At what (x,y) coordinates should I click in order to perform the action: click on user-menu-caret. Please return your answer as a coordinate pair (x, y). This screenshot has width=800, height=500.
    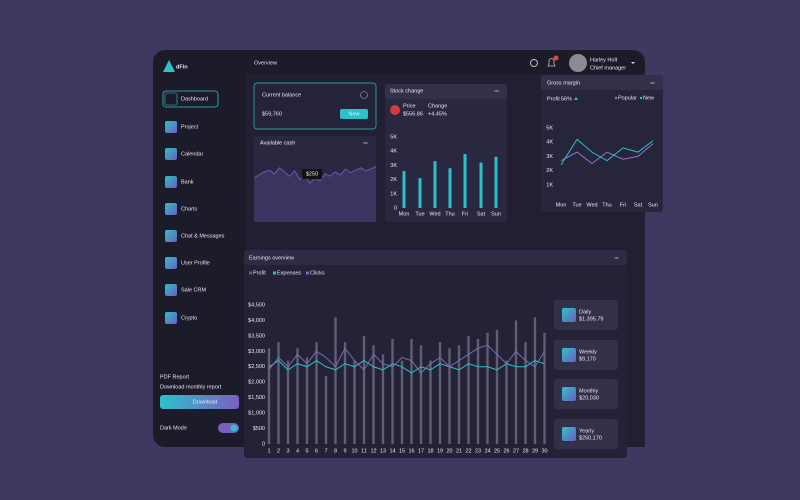
    Looking at the image, I should click on (633, 63).